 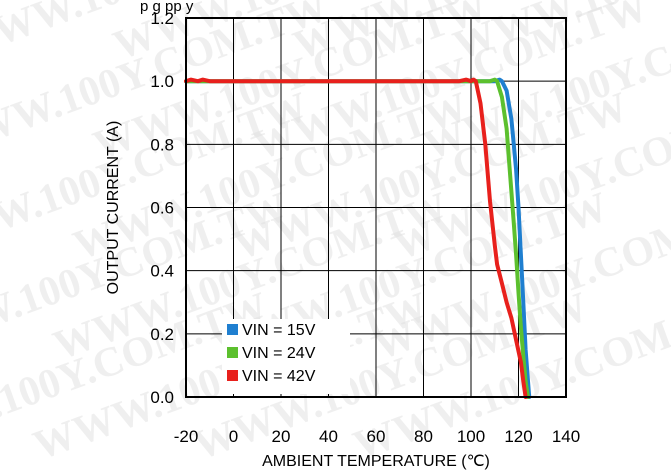 What do you see at coordinates (162, 18) in the screenshot?
I see `y-tick-label: 1.2` at bounding box center [162, 18].